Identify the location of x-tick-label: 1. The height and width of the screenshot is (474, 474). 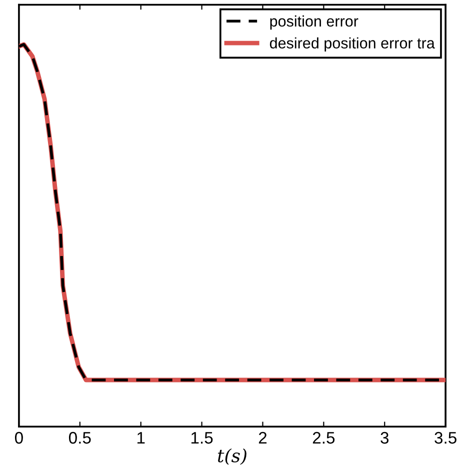
(141, 438).